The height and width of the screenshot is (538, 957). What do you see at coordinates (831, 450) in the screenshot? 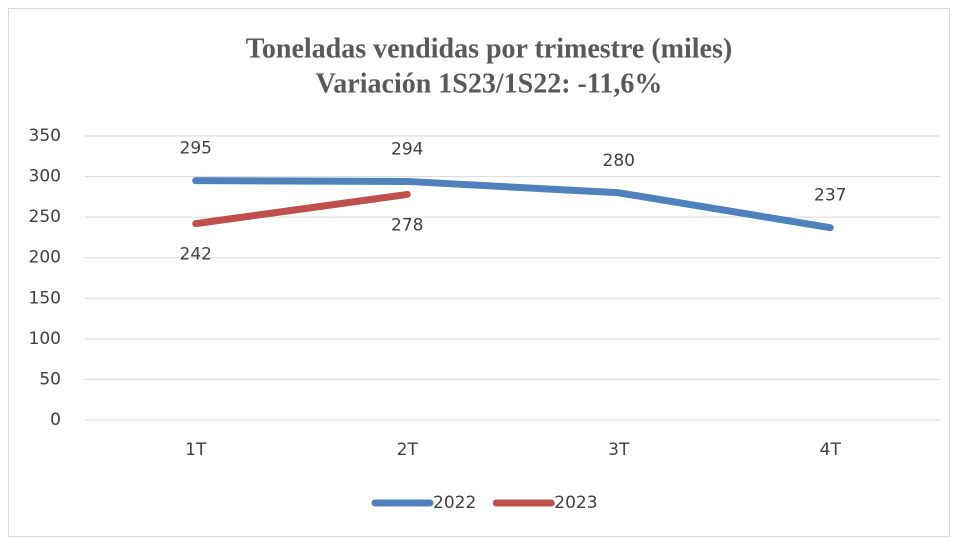
I see `x-tick-label: 4T` at bounding box center [831, 450].